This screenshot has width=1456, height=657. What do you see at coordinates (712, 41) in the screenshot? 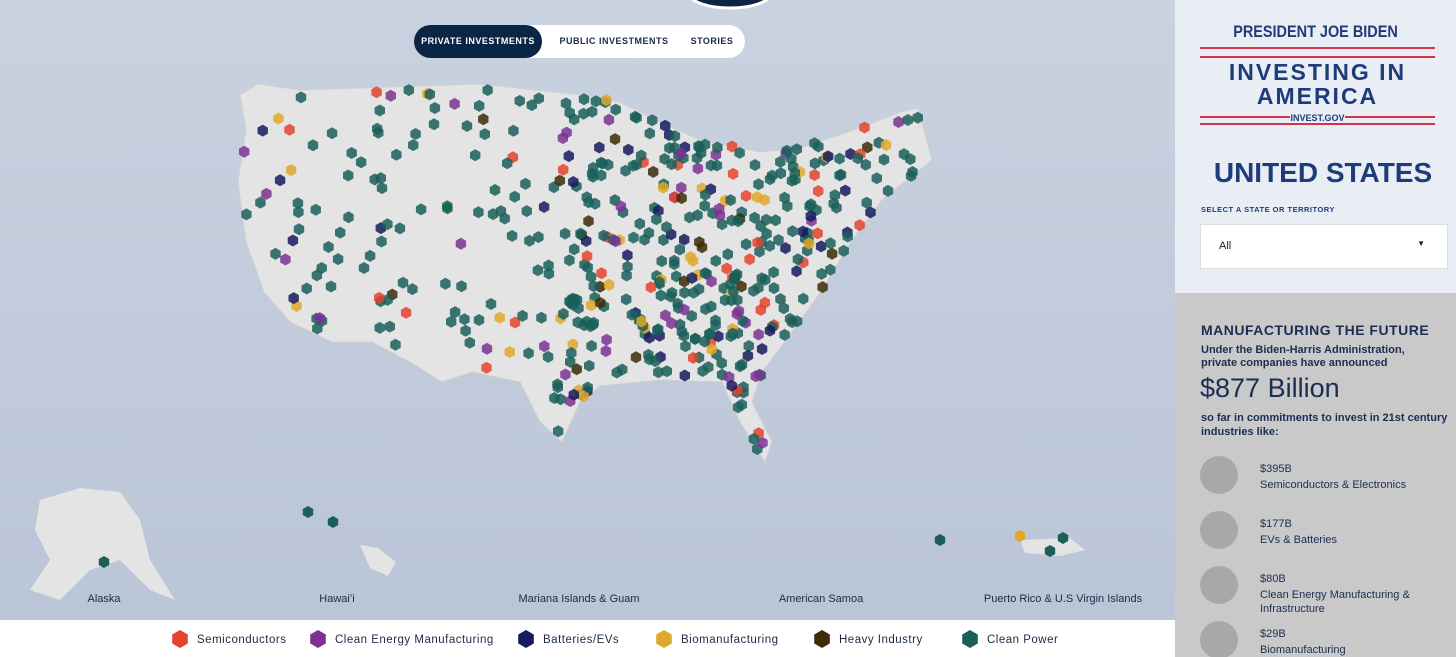
I see `tab: STORIES` at bounding box center [712, 41].